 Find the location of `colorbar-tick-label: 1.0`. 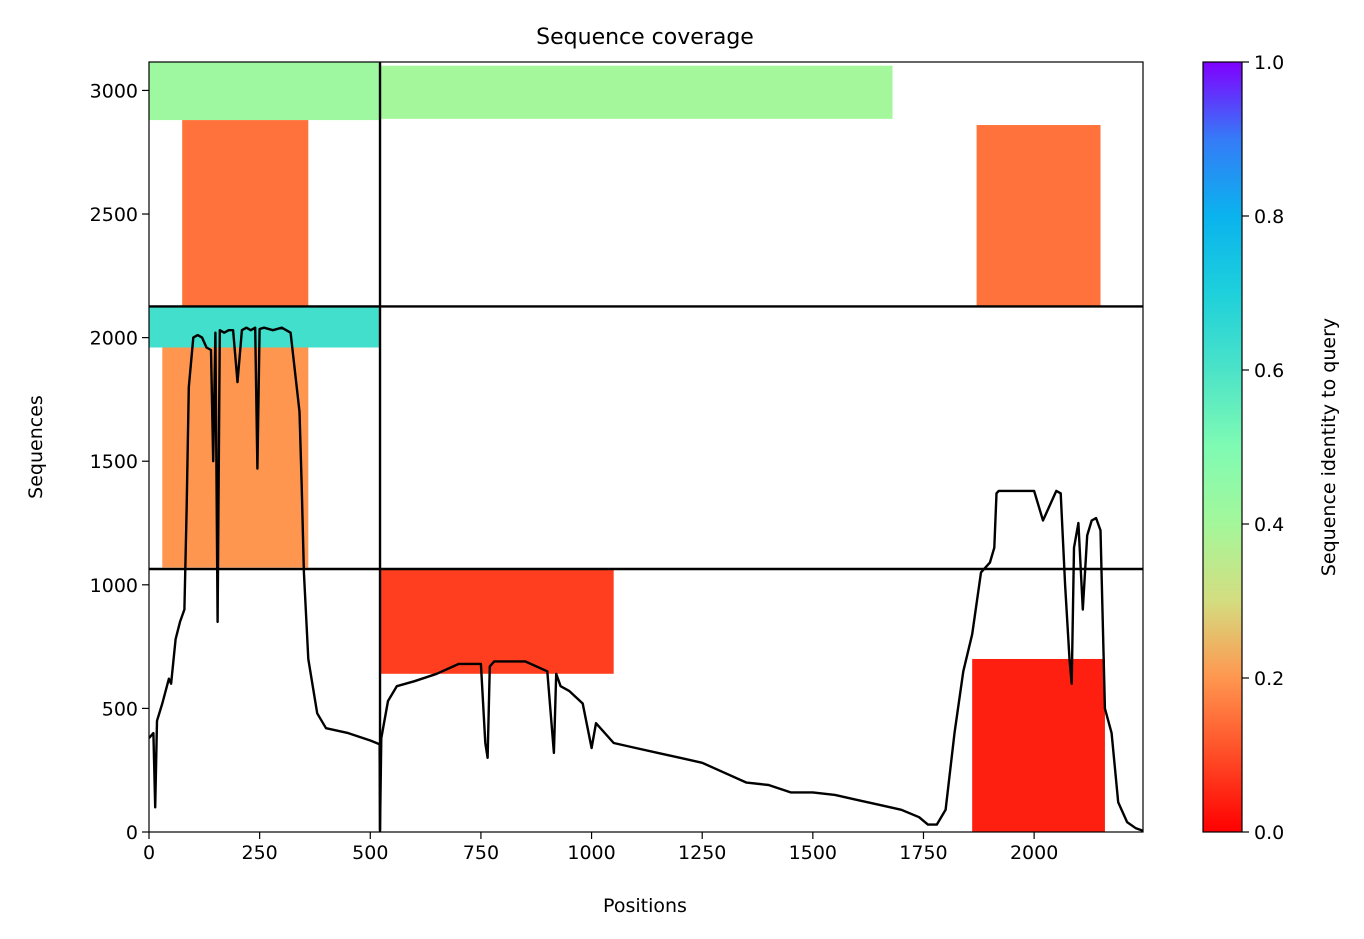

colorbar-tick-label: 1.0 is located at coordinates (1269, 63).